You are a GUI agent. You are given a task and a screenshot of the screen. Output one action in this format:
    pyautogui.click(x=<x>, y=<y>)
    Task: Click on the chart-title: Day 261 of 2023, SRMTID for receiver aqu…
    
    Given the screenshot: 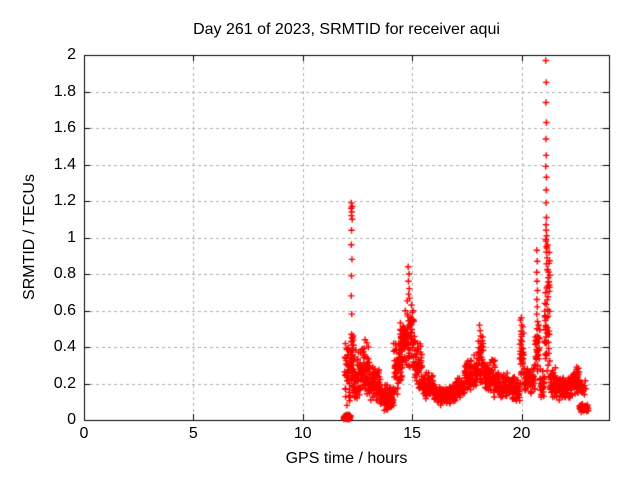 What is the action you would take?
    pyautogui.click(x=346, y=29)
    